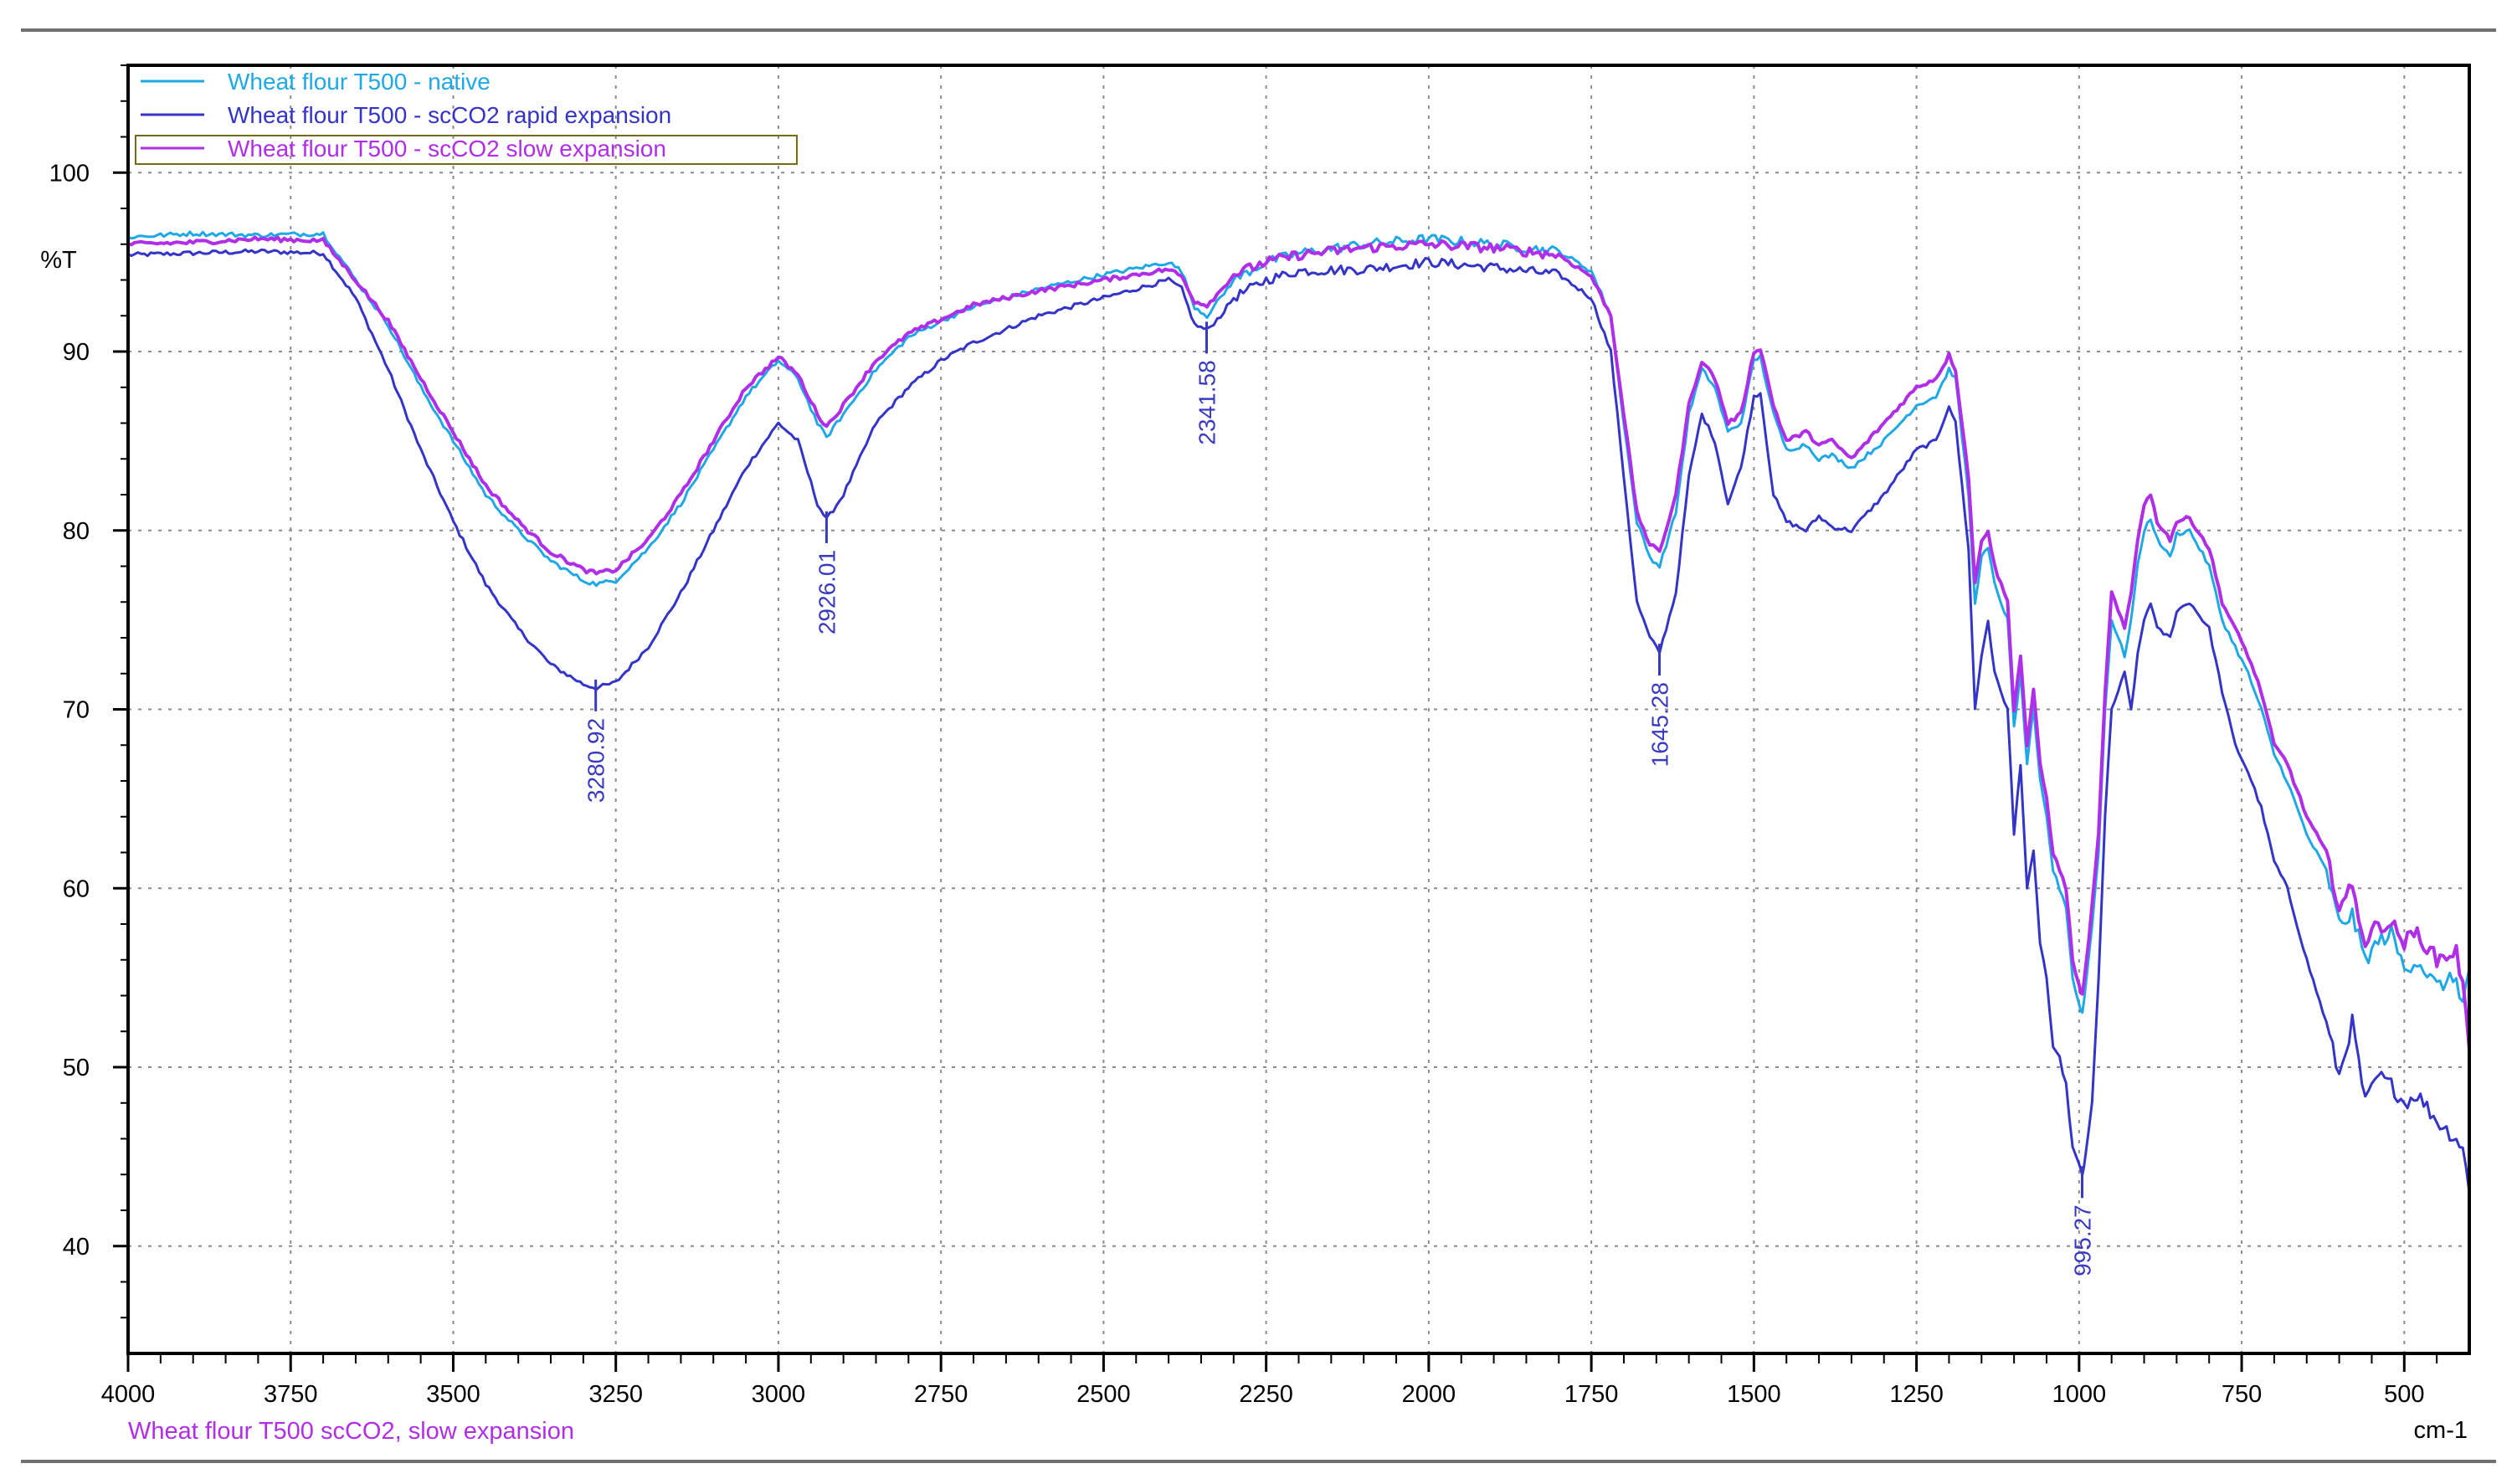 Image resolution: width=2517 pixels, height=1484 pixels. Describe the element at coordinates (1754, 1395) in the screenshot. I see `x-tick-label: 1500` at that location.